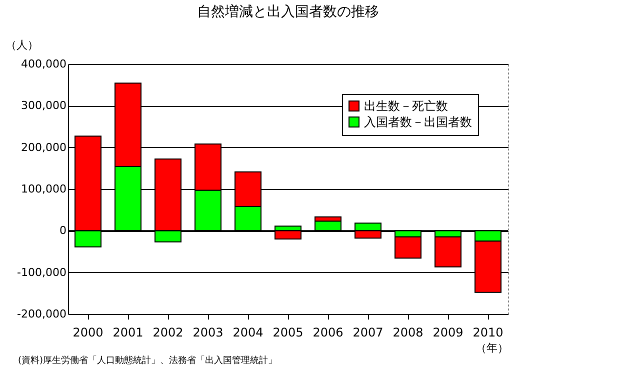 The height and width of the screenshot is (391, 629). Describe the element at coordinates (41, 314) in the screenshot. I see `y-tick-label: -200,000` at that location.